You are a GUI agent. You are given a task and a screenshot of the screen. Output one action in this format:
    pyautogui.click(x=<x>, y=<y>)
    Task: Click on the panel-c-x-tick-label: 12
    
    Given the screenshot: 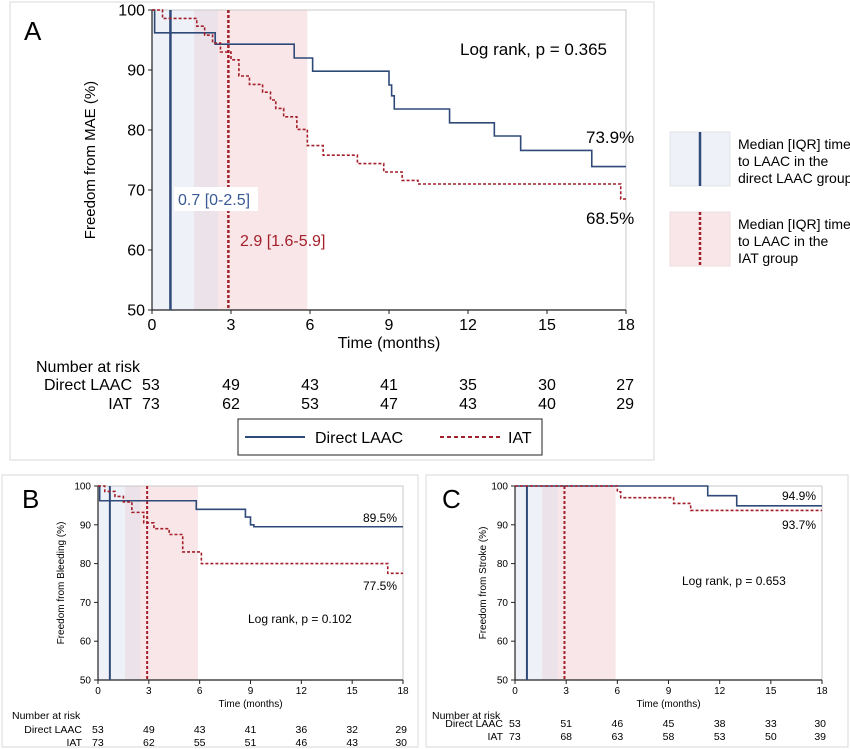 What is the action you would take?
    pyautogui.click(x=720, y=691)
    